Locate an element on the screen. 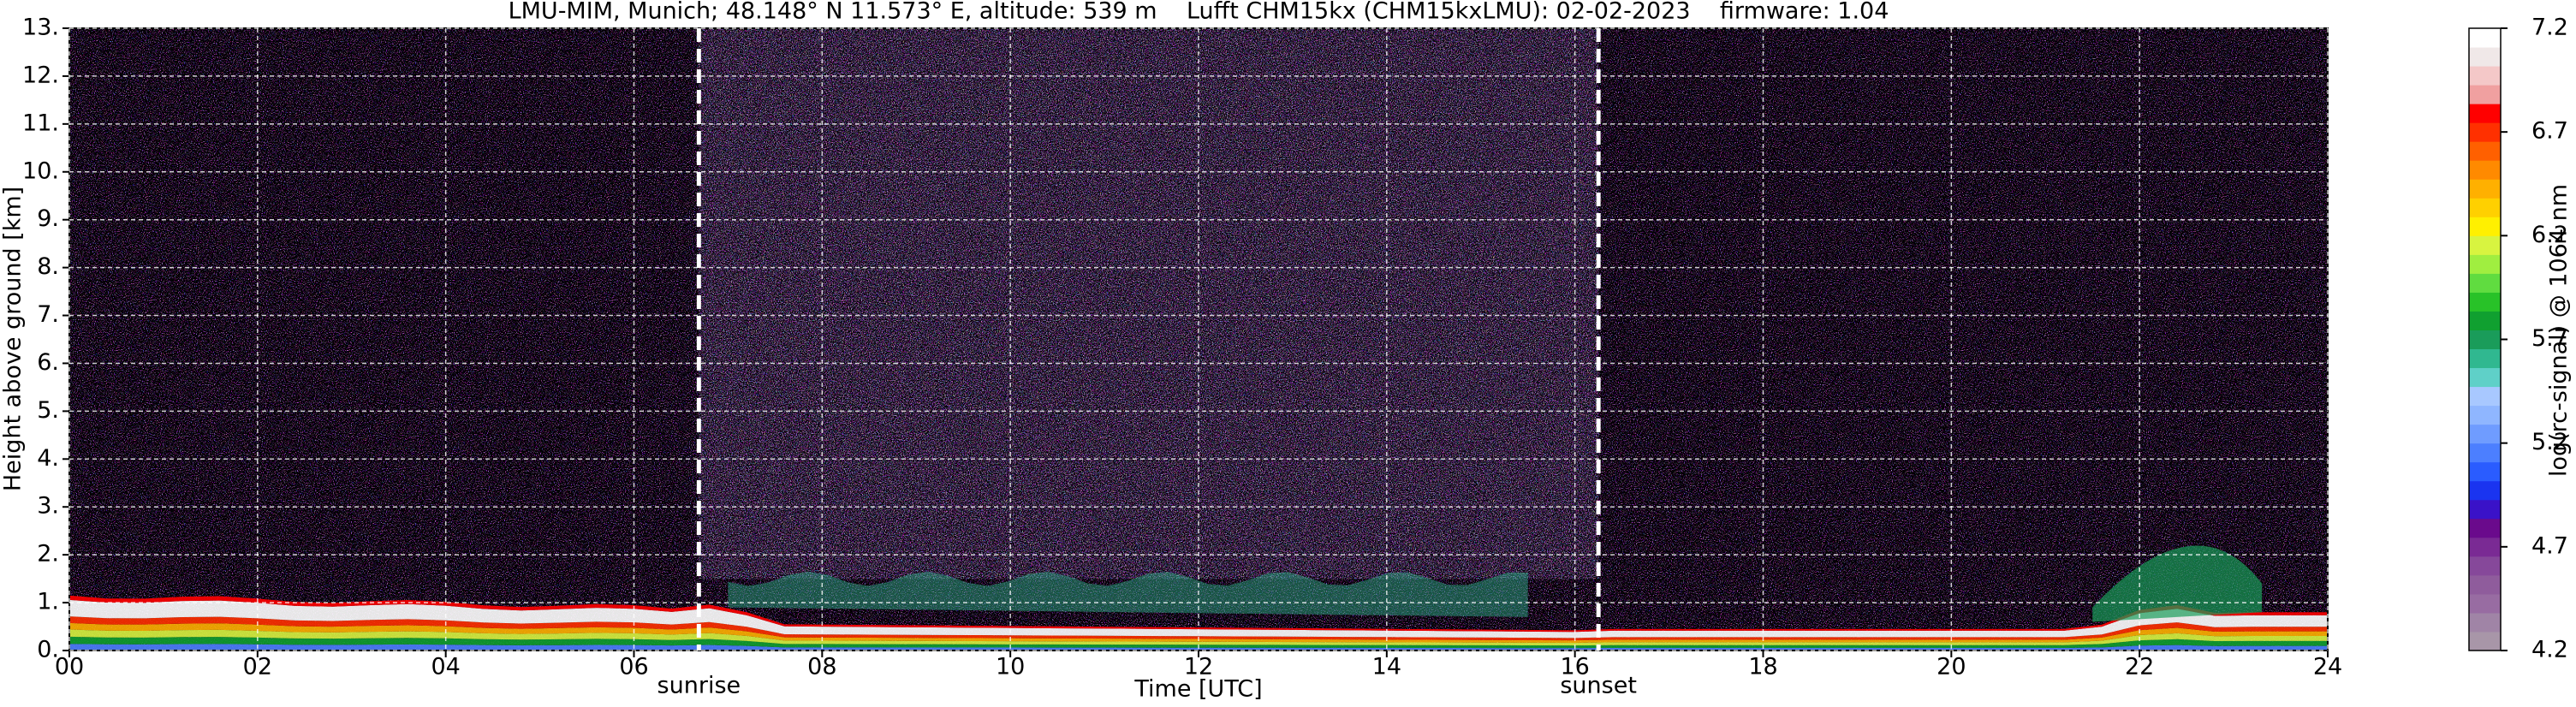 The image size is (2576, 707). colorbar-tick-label: 6.2 is located at coordinates (2549, 235).